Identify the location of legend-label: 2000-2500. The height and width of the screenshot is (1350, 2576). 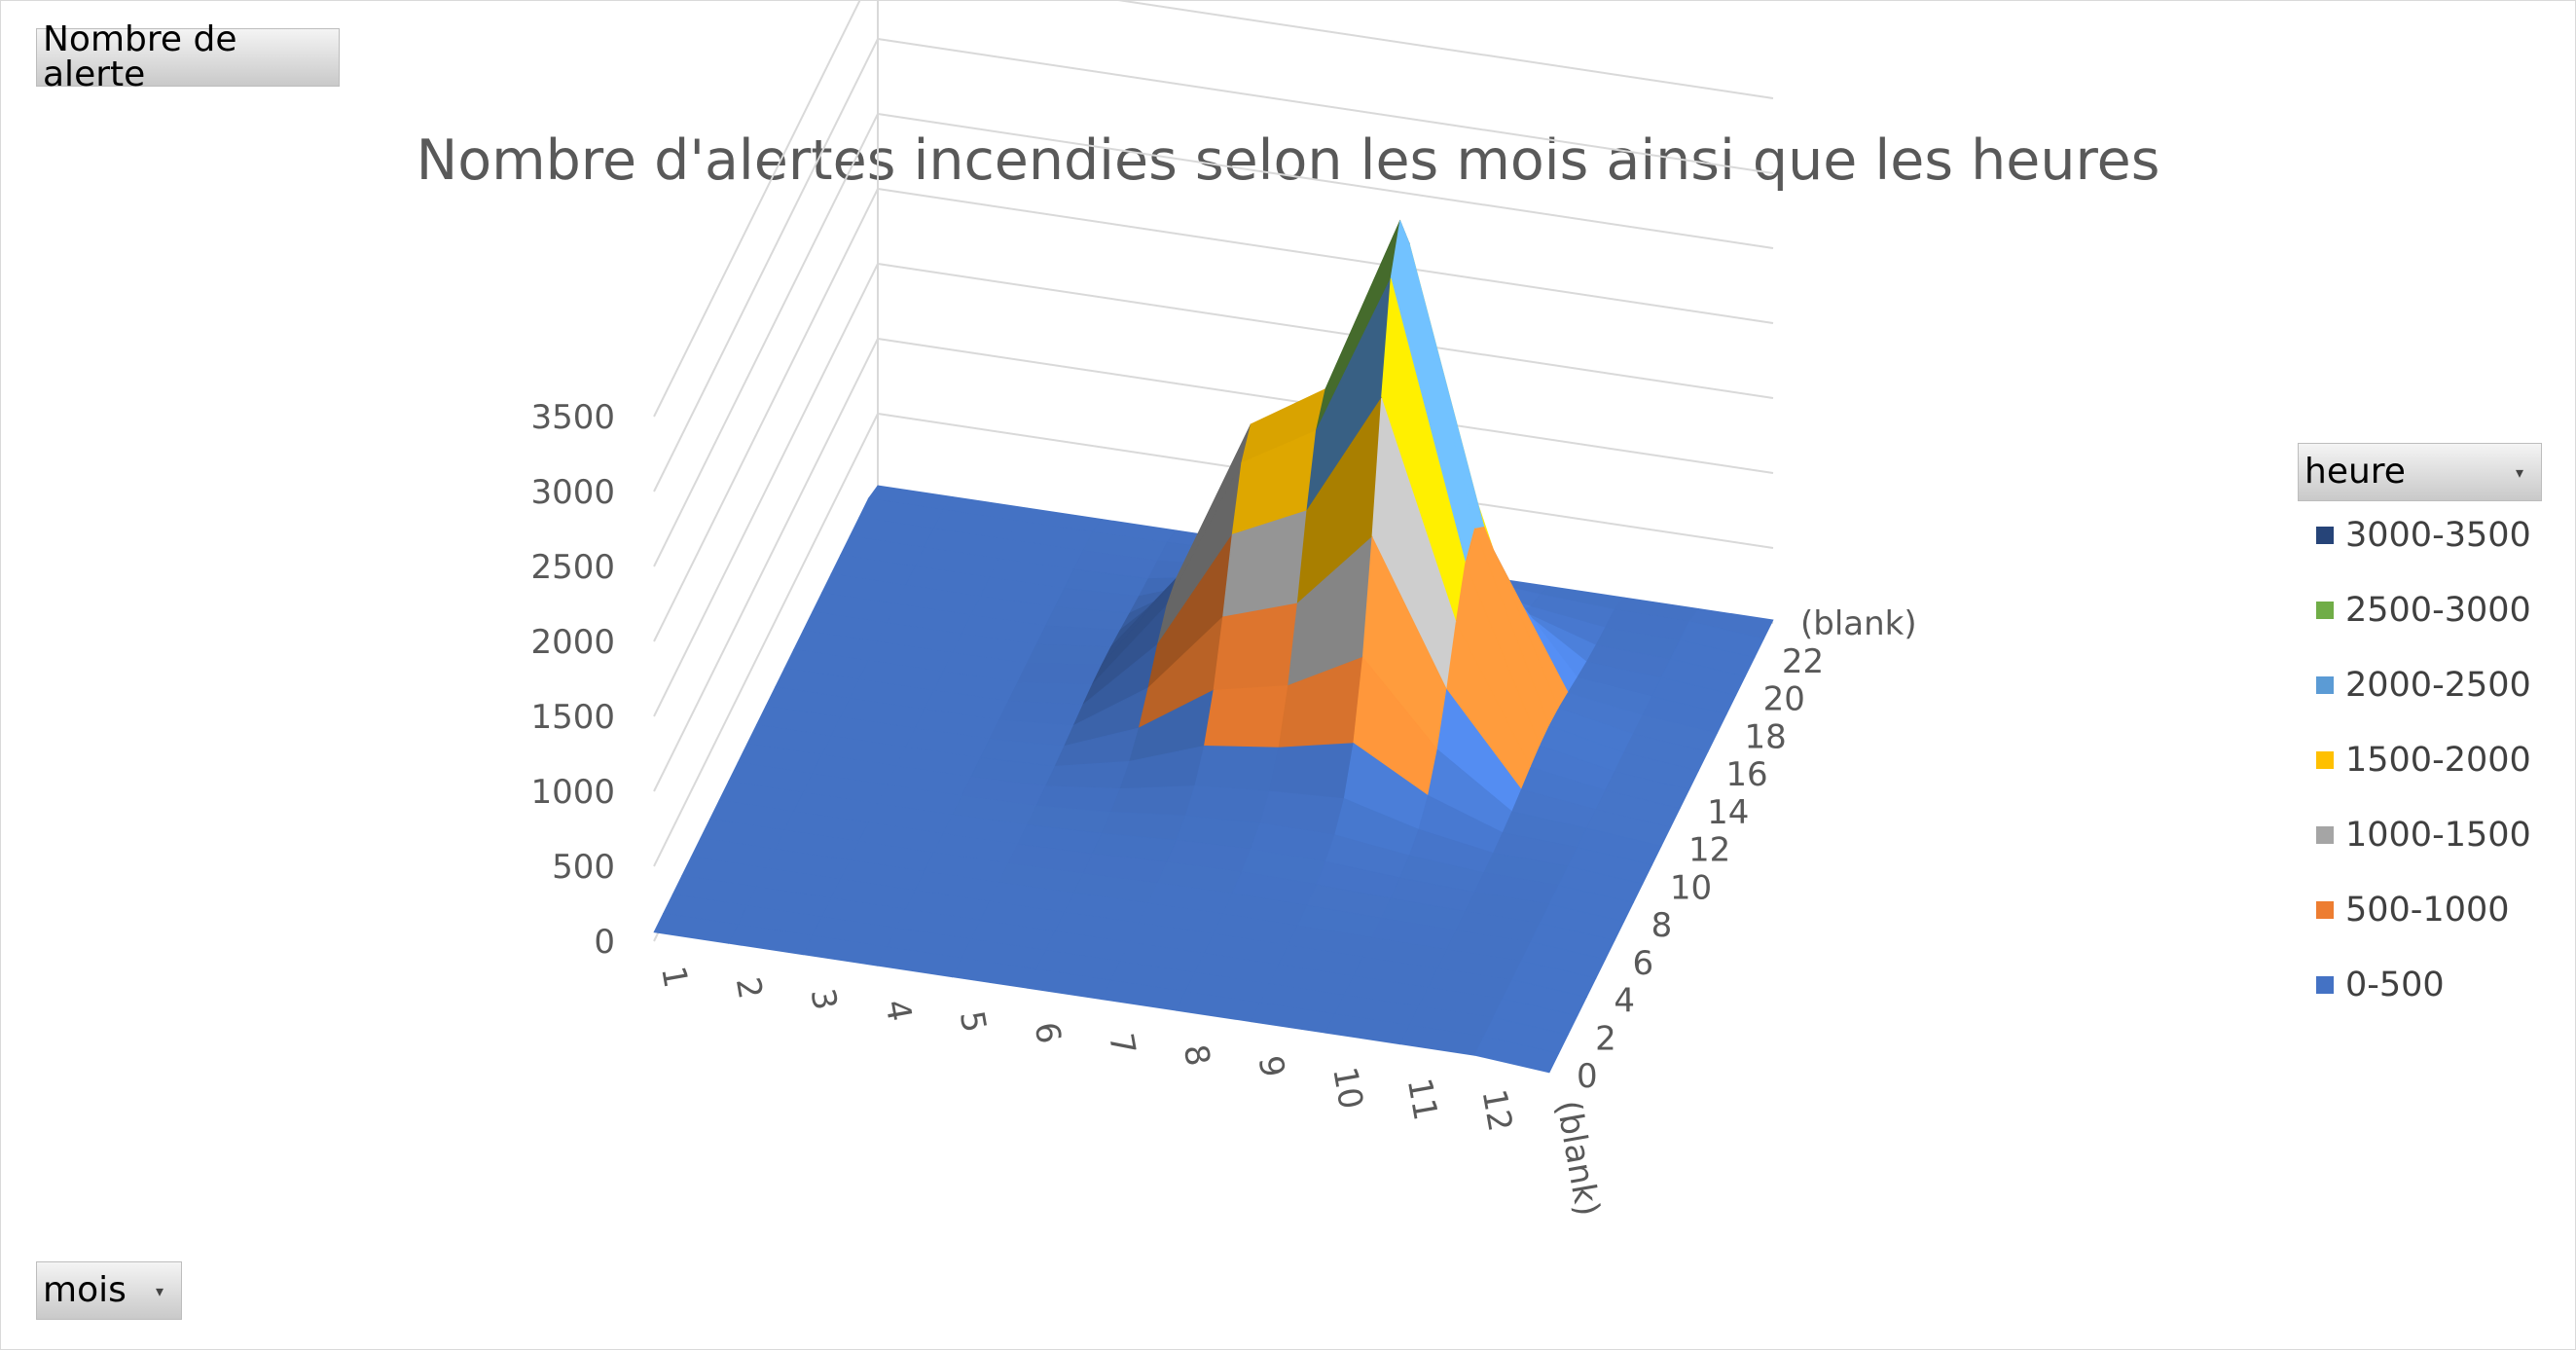
(2438, 685).